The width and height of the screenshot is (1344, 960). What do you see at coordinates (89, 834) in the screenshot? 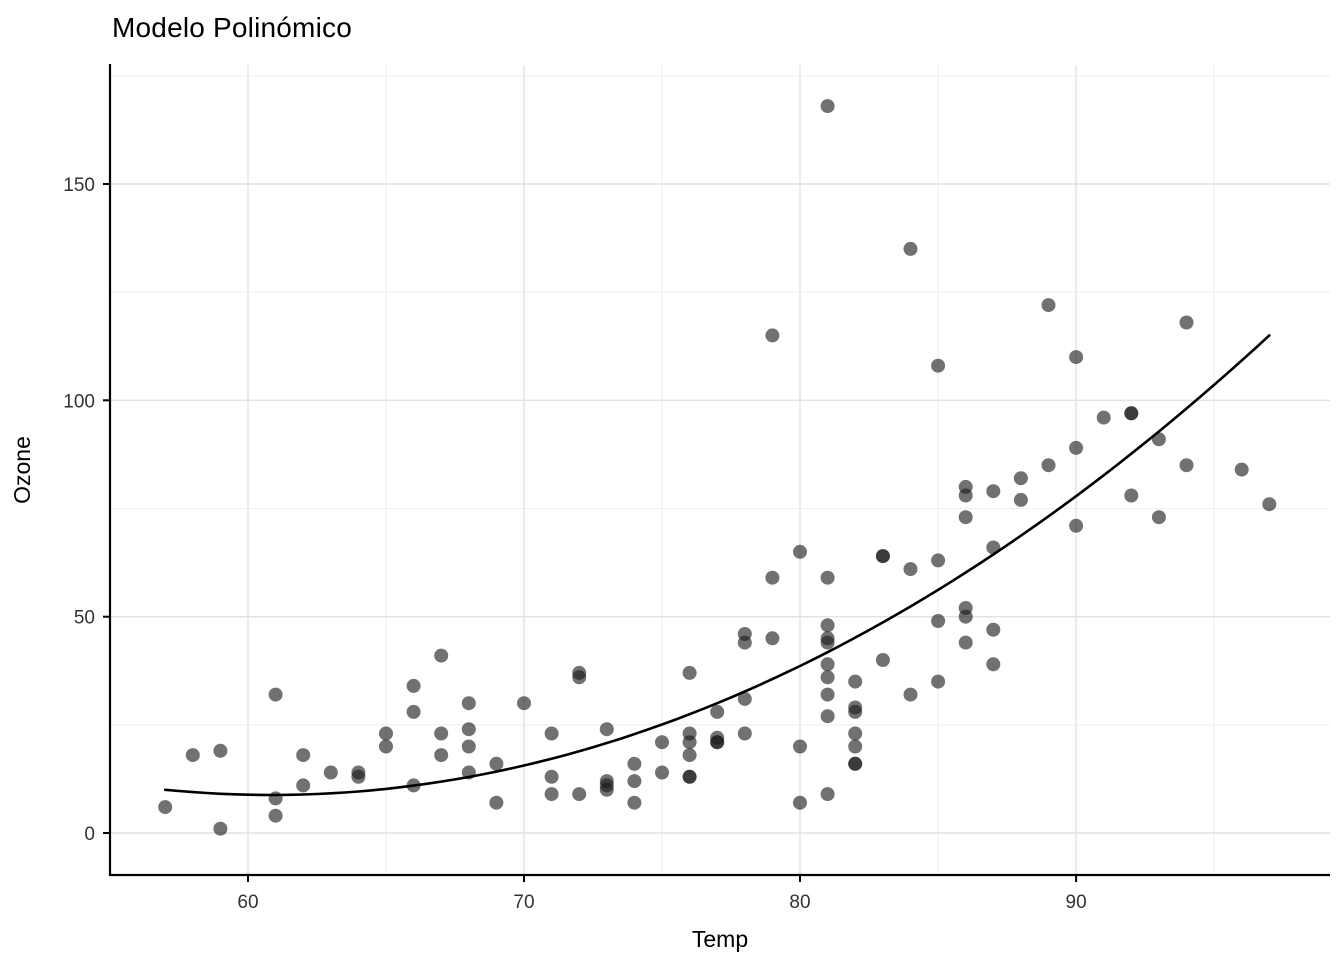
I see `y-tick-label: 0` at bounding box center [89, 834].